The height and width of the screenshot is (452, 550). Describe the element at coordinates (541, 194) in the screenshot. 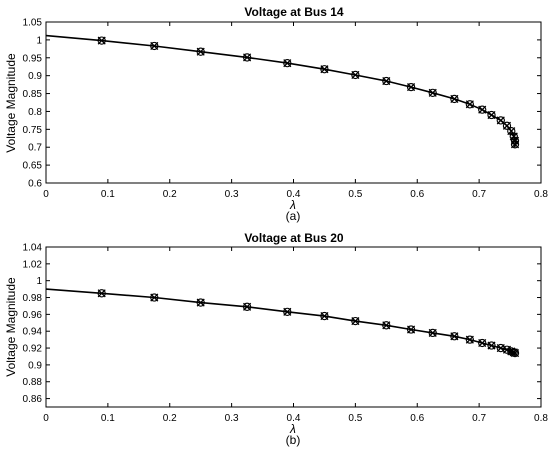

I see `x-tick-label: 0.8` at that location.